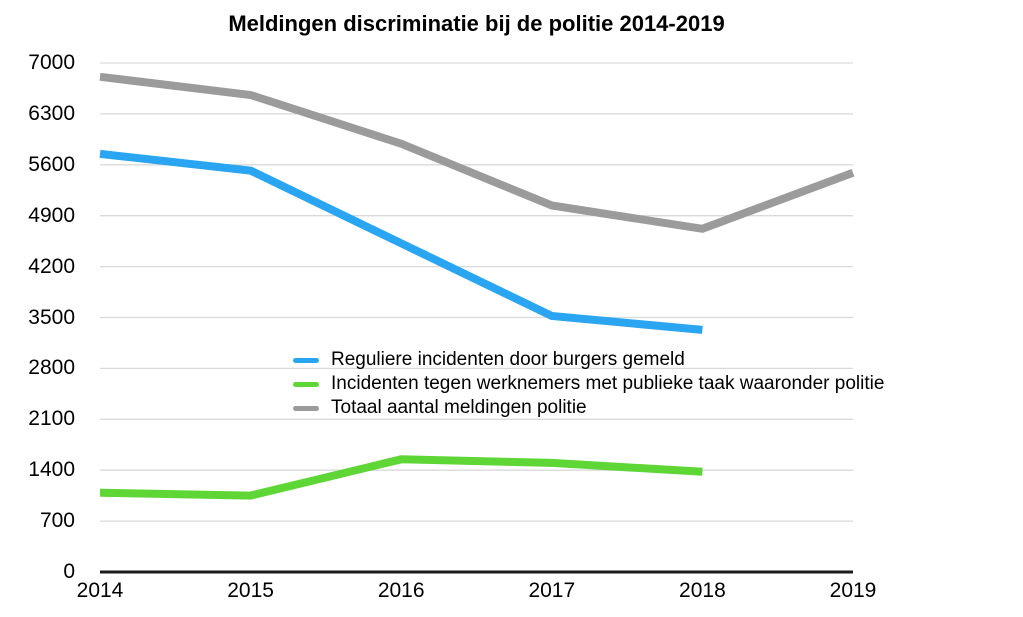  What do you see at coordinates (306, 360) in the screenshot?
I see `legend-swatch-blue-icon` at bounding box center [306, 360].